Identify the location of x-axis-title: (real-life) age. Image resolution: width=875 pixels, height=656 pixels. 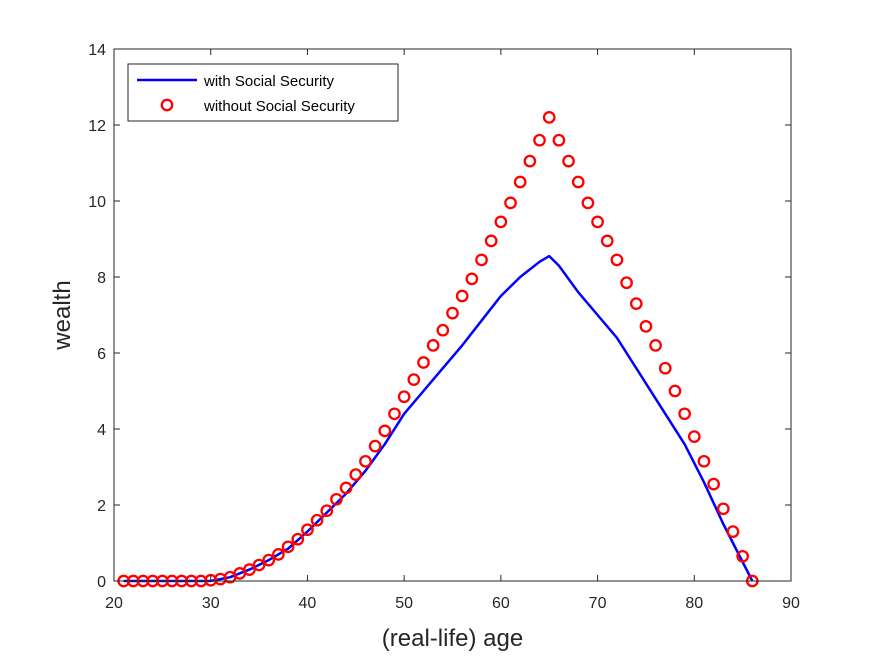
(452, 638).